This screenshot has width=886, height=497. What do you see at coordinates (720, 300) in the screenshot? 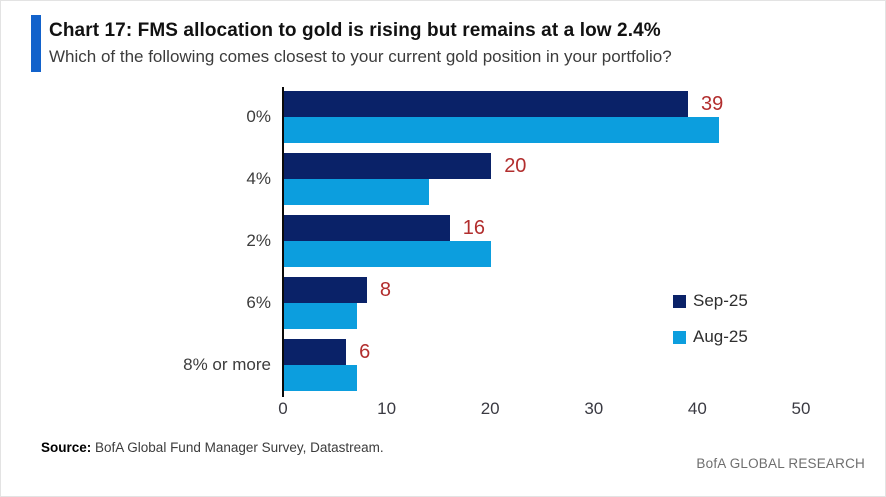
I see `legend-label: Sep-25` at bounding box center [720, 300].